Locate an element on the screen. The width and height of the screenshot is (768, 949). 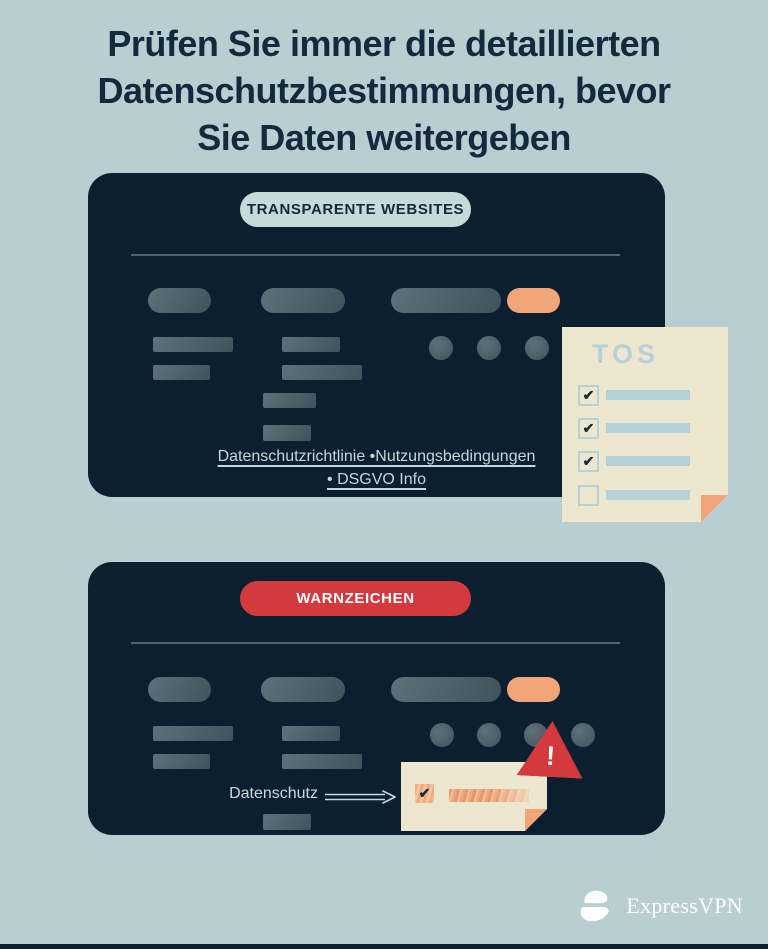
right-arrow-icon is located at coordinates (360, 797).